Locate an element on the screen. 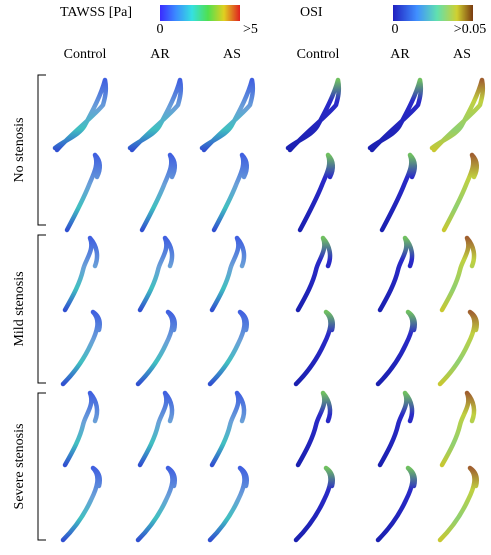 The image size is (491, 555). legend-max: >0.05 is located at coordinates (470, 29).